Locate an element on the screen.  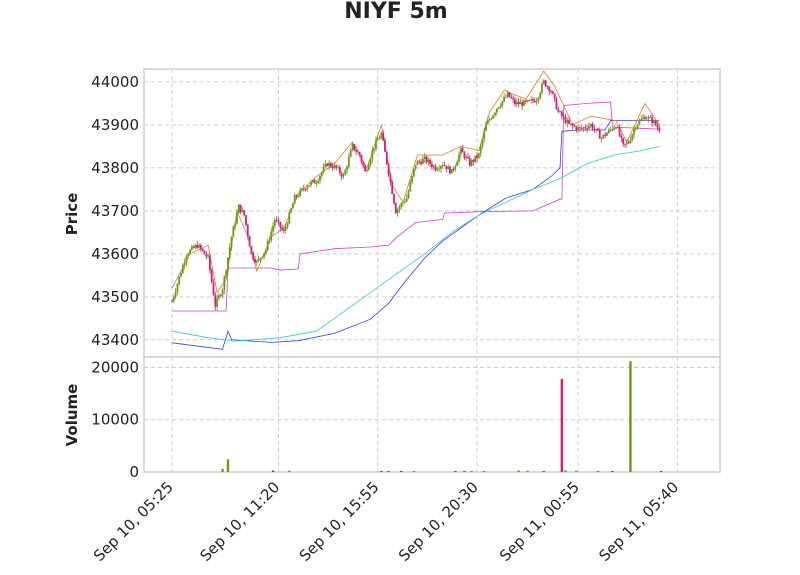
volume-tick-label: 20000 is located at coordinates (115, 367).